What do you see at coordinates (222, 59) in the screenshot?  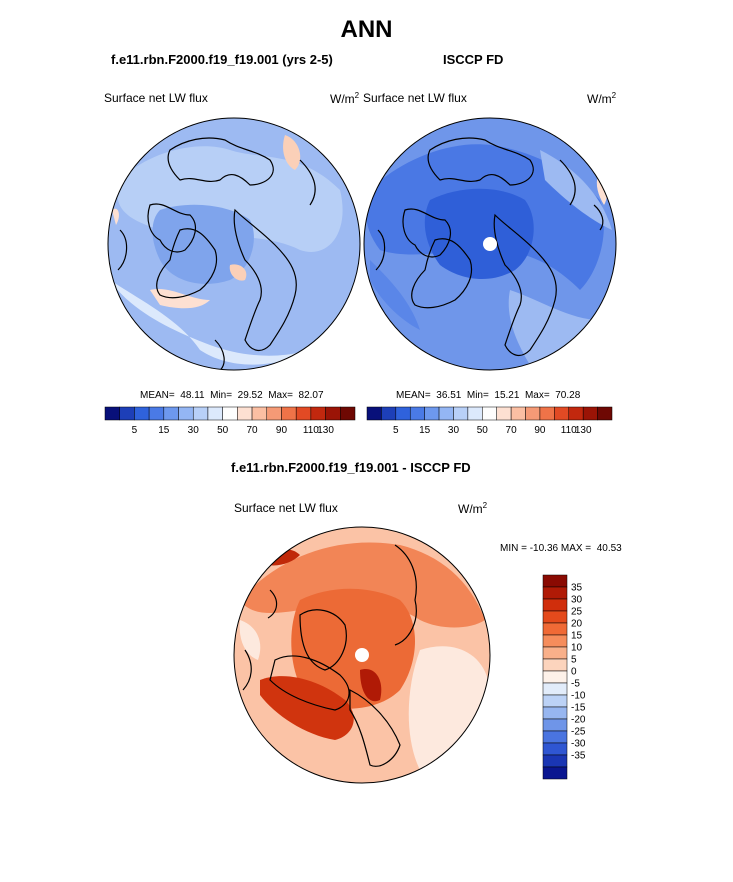 I see `left-panel-subtitle: f.e11.rbn.F2000.f19_f19.001 (yrs 2-5)` at bounding box center [222, 59].